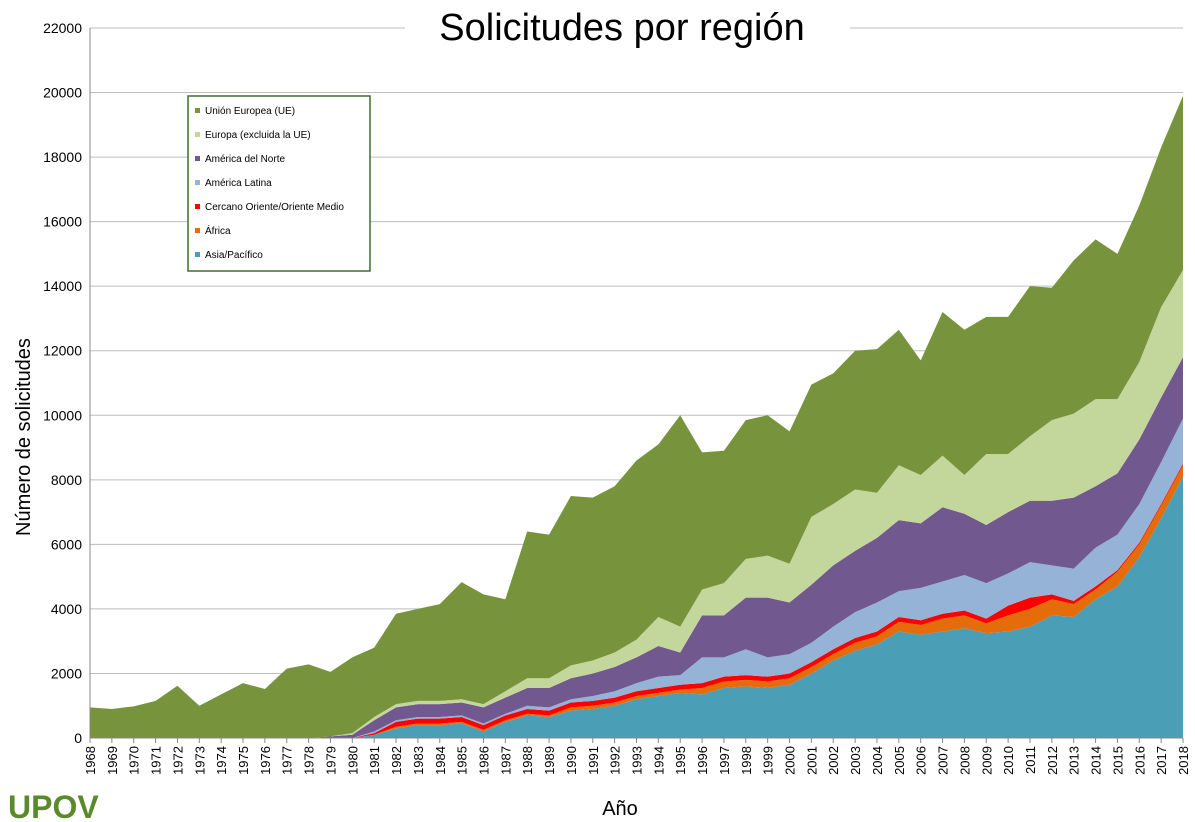 The height and width of the screenshot is (822, 1195). What do you see at coordinates (702, 760) in the screenshot?
I see `x-tick-label: 1996` at bounding box center [702, 760].